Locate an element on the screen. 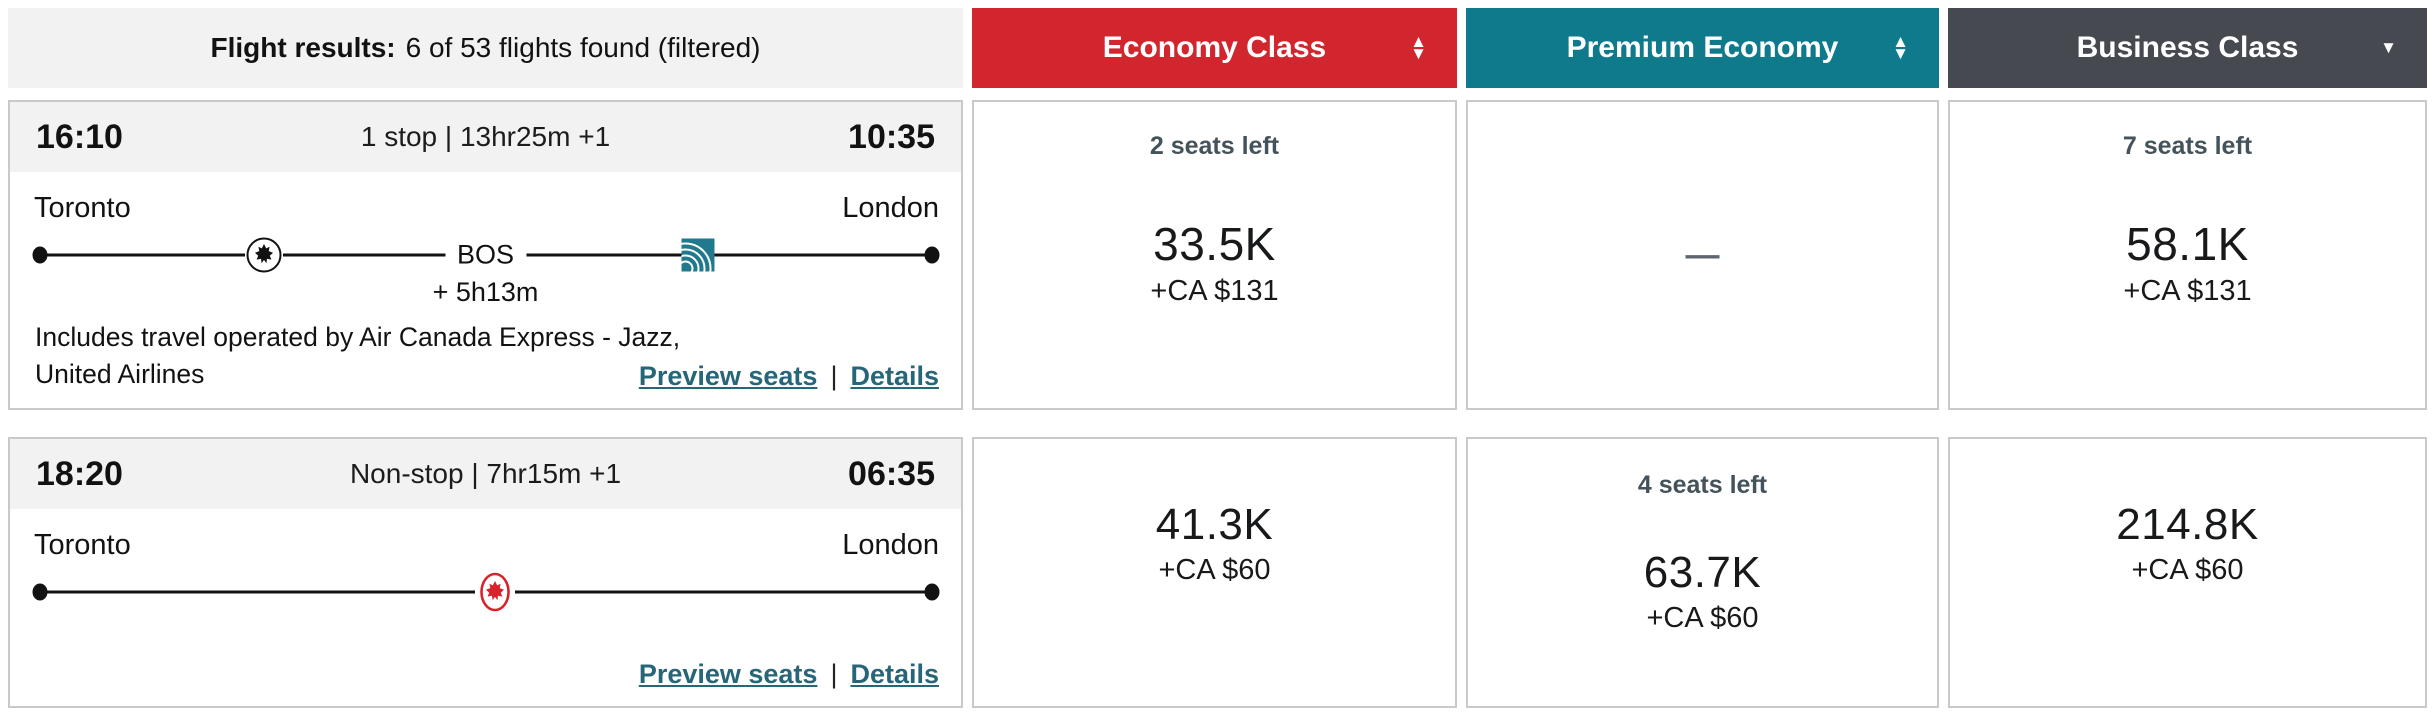 The height and width of the screenshot is (716, 2432). business-class-label: Business Class is located at coordinates (2187, 47).